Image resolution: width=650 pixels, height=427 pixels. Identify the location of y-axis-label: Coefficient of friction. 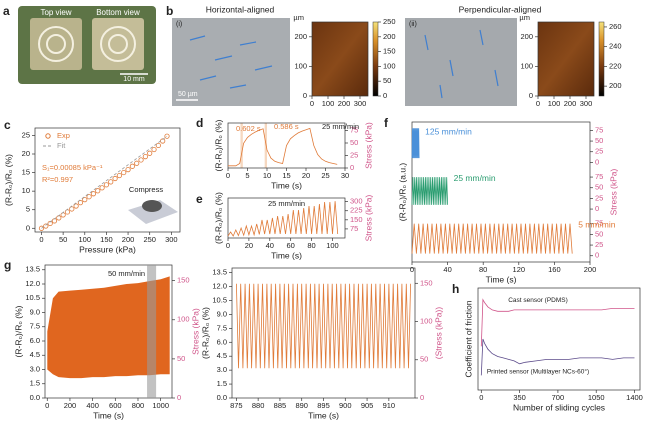
(468, 338).